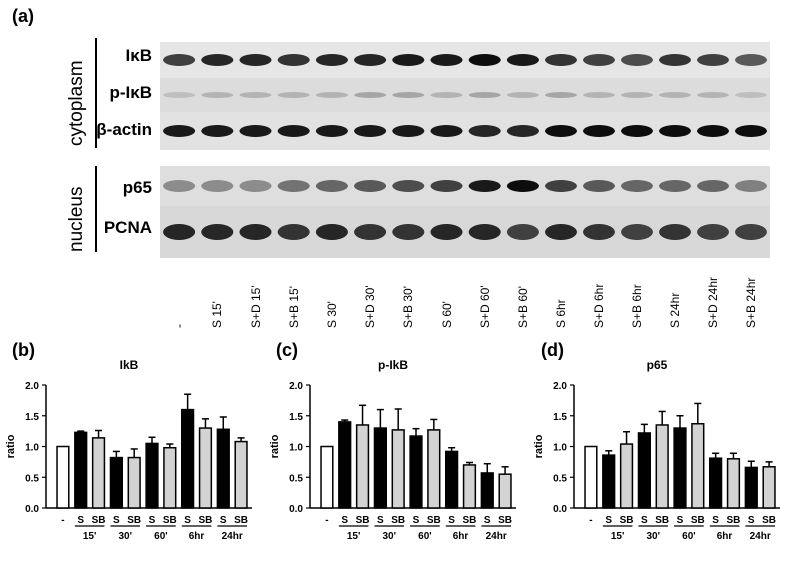 This screenshot has width=791, height=564. I want to click on nucleus-bracket, so click(96, 209).